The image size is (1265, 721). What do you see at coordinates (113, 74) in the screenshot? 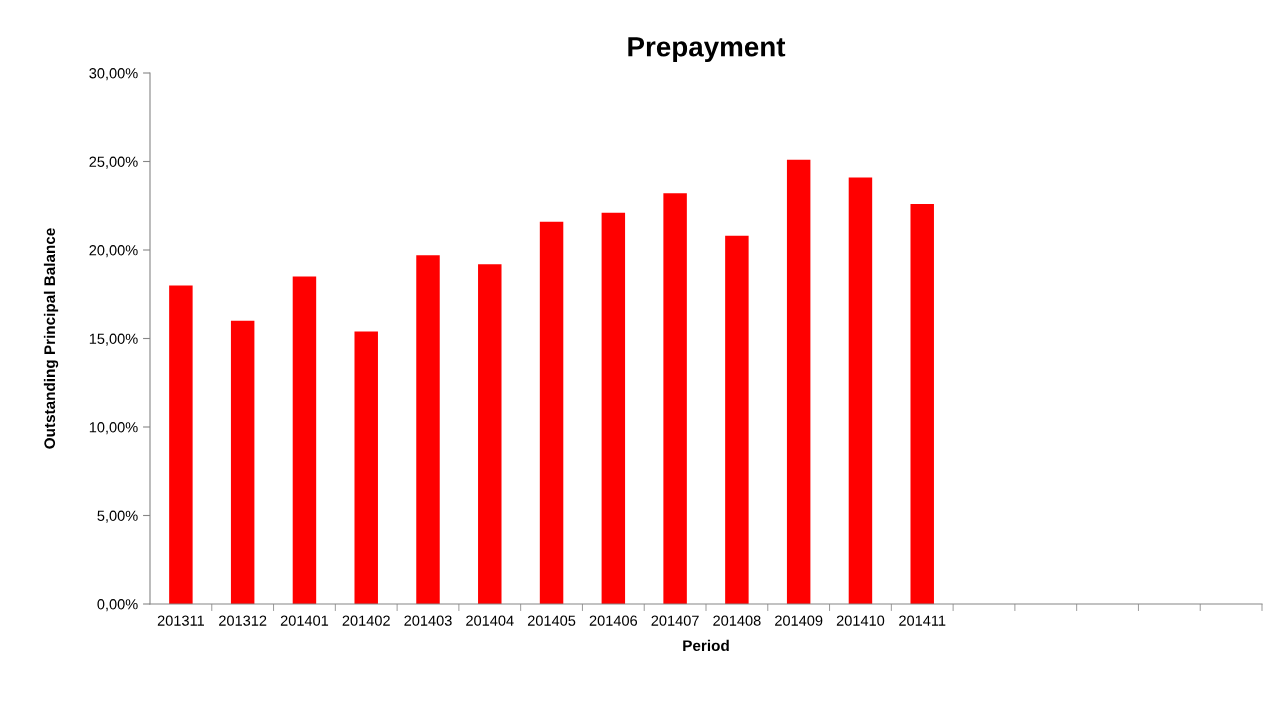
I see `y-tick-label: 30,00%` at bounding box center [113, 74].